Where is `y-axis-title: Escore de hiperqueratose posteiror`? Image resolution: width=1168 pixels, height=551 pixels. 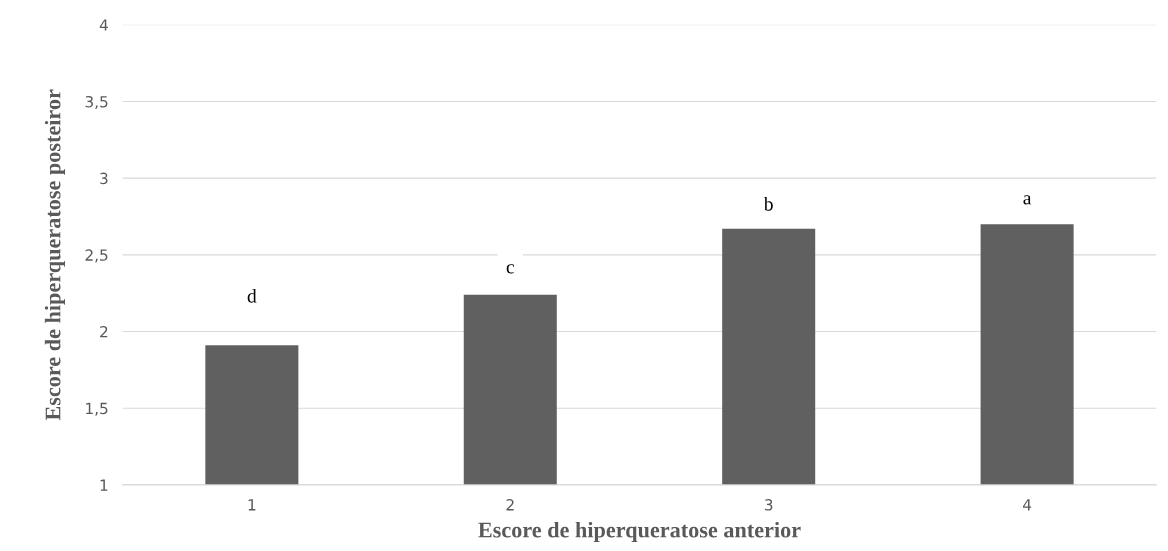
y-axis-title: Escore de hiperqueratose posteiror is located at coordinates (55, 255).